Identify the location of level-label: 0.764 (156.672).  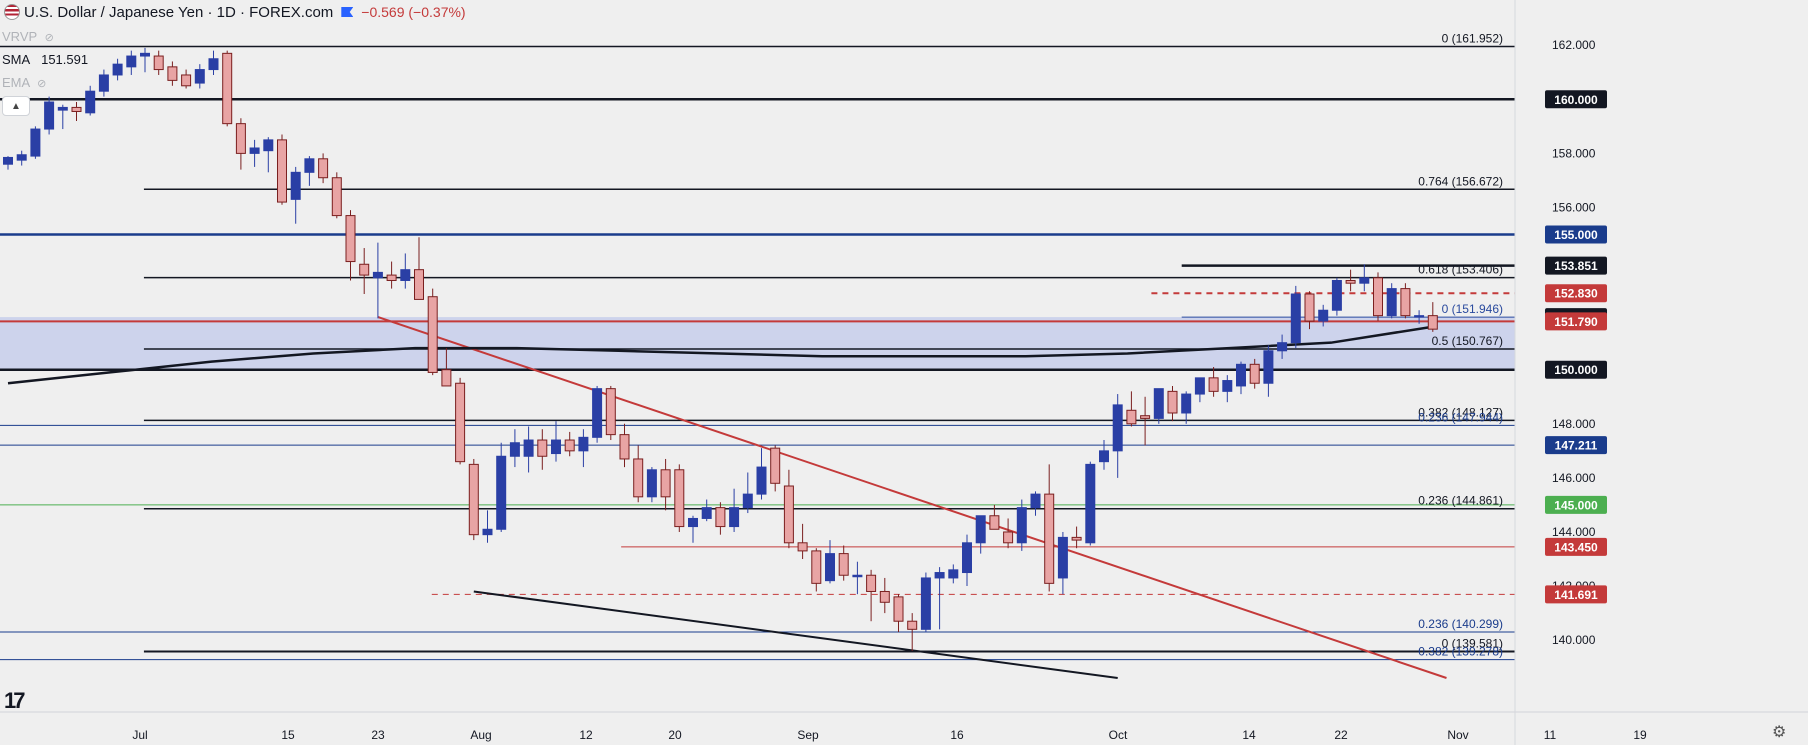
(1460, 181).